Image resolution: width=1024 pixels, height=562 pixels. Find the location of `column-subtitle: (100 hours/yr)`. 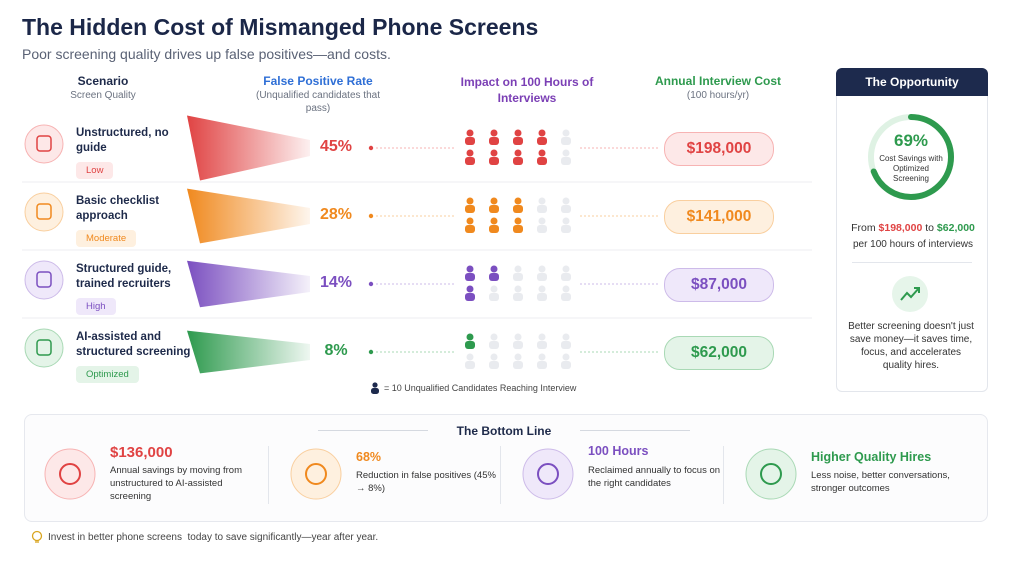

column-subtitle: (100 hours/yr) is located at coordinates (718, 95).